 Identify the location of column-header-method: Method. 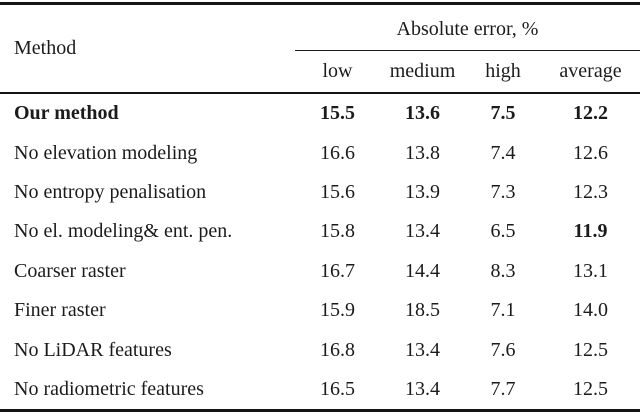
(45, 48).